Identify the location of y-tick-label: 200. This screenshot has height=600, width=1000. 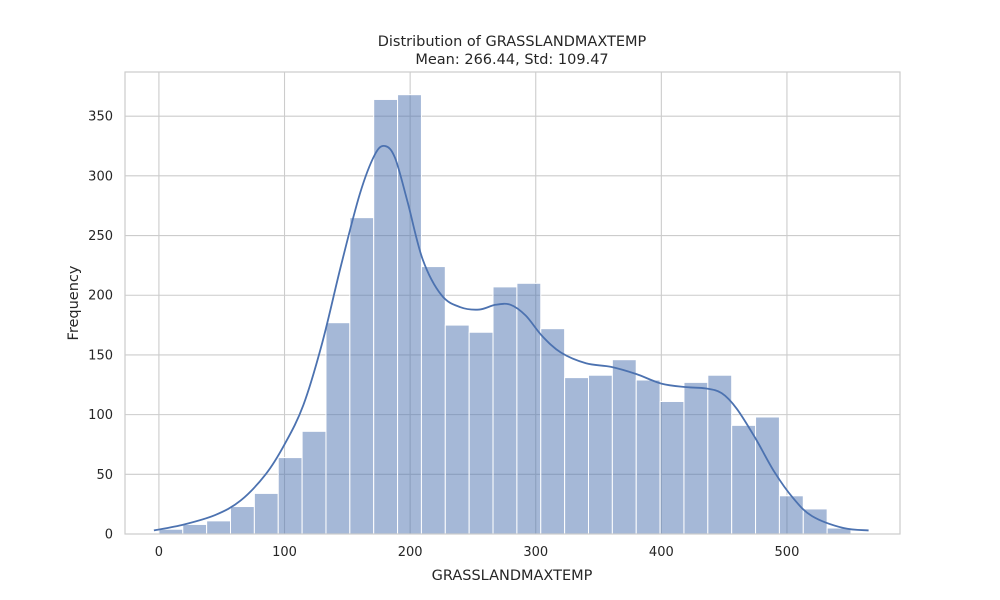
(100, 296).